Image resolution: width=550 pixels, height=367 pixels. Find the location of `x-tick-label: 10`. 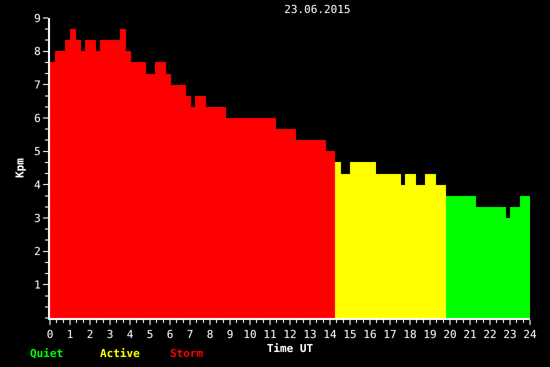

x-tick-label: 10 is located at coordinates (250, 335).